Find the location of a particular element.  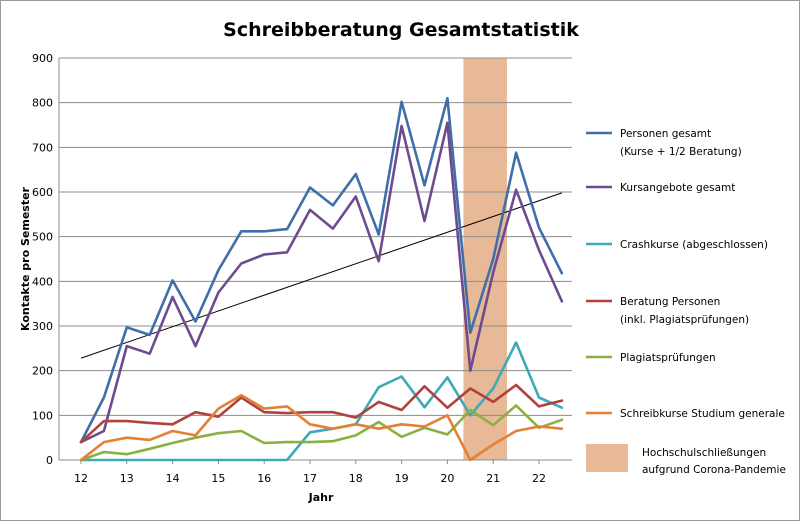

legend-band-swatch is located at coordinates (607, 458).